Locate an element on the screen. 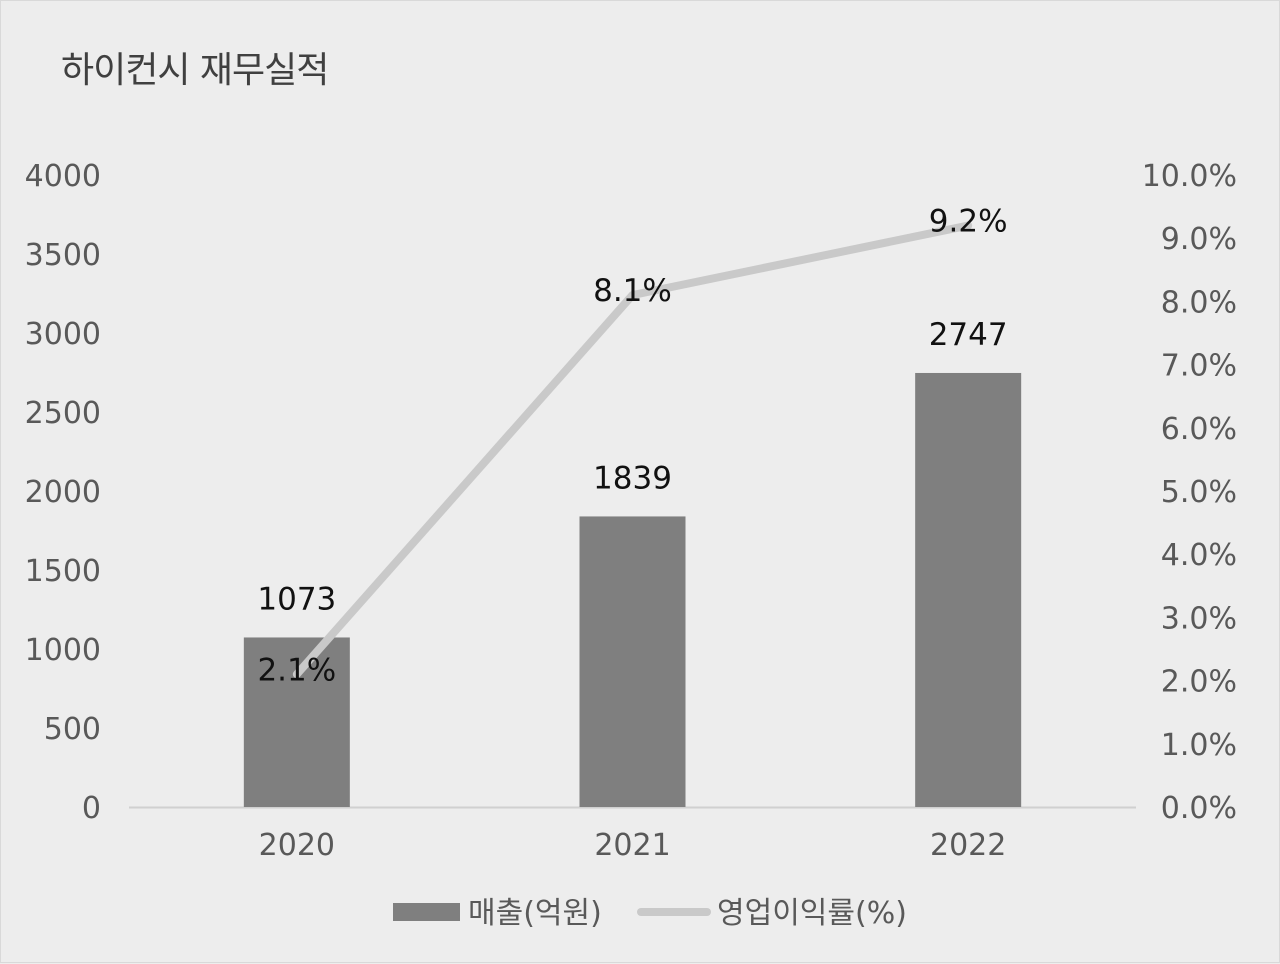  y-left-tick-label: 1000 is located at coordinates (63, 650).